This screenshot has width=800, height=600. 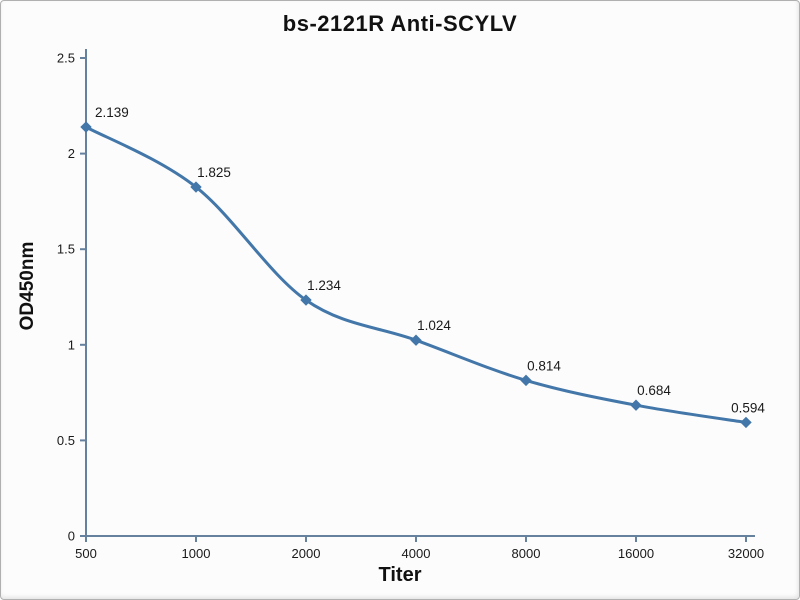 What do you see at coordinates (306, 553) in the screenshot?
I see `x-tick-label: 2000` at bounding box center [306, 553].